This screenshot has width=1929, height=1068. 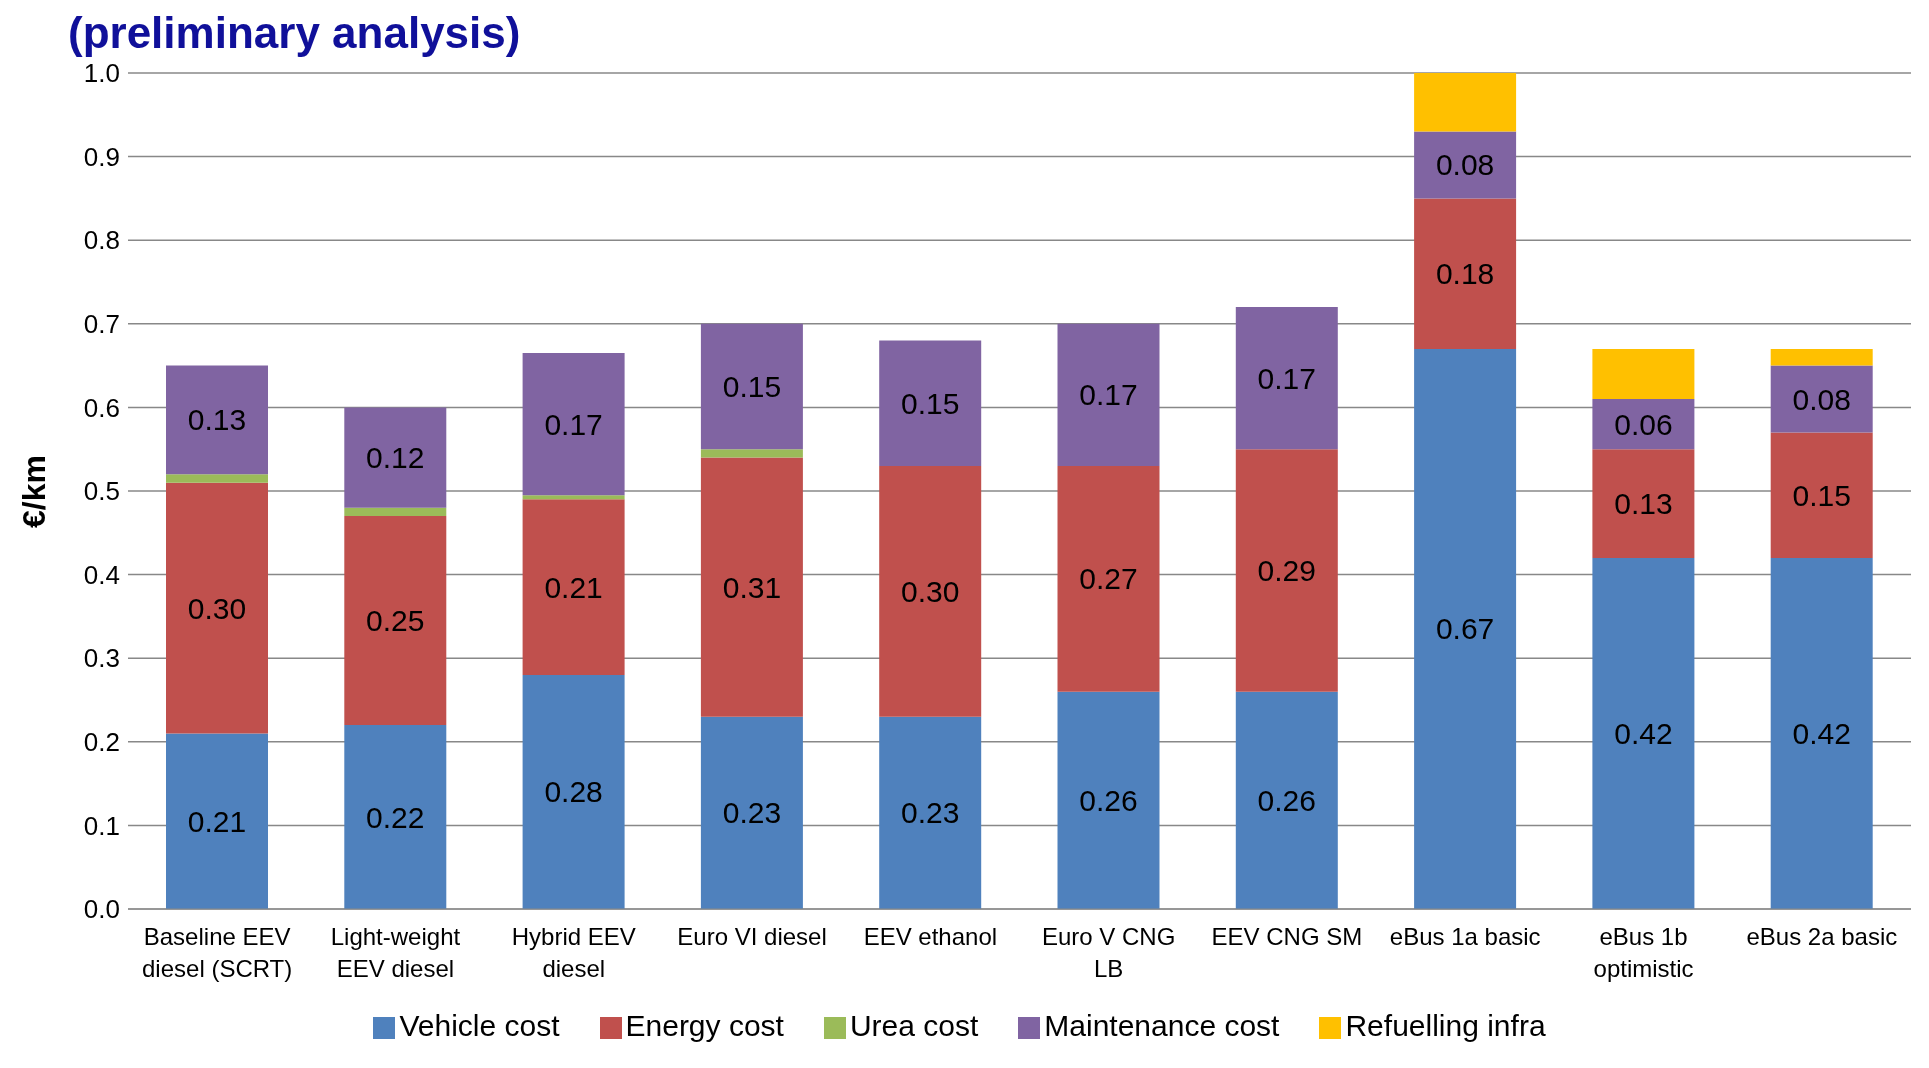 I want to click on x-tick-label: Baseline EEV diesel (SCRT), so click(x=217, y=952).